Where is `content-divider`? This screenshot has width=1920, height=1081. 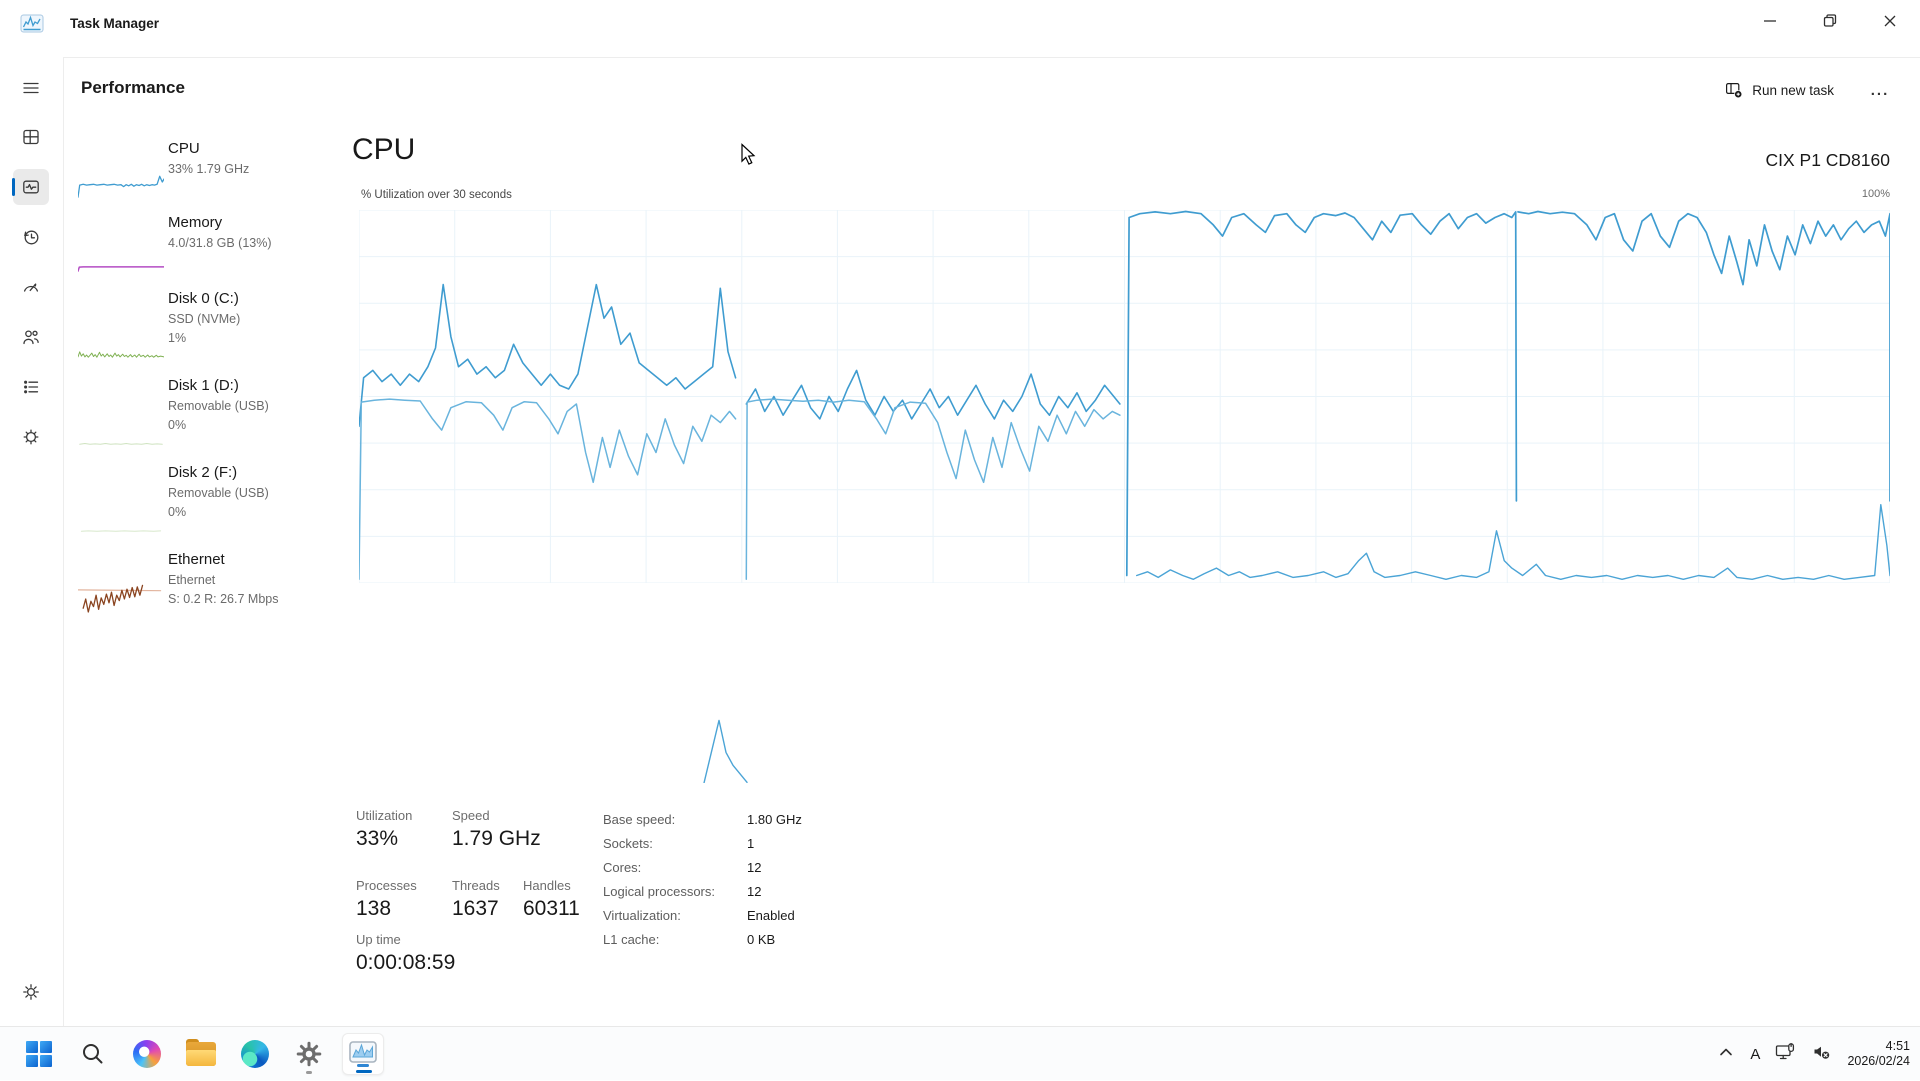
content-divider is located at coordinates (991, 57).